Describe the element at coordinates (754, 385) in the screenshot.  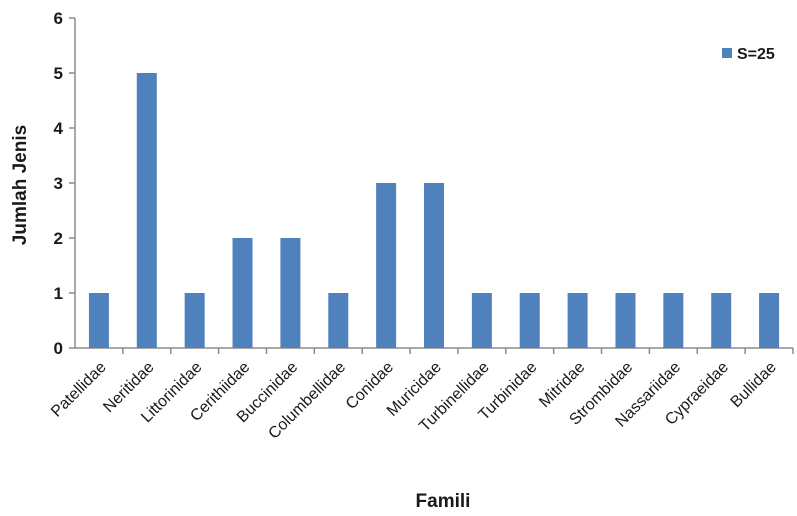
I see `x-tick-label: Bullidae` at that location.